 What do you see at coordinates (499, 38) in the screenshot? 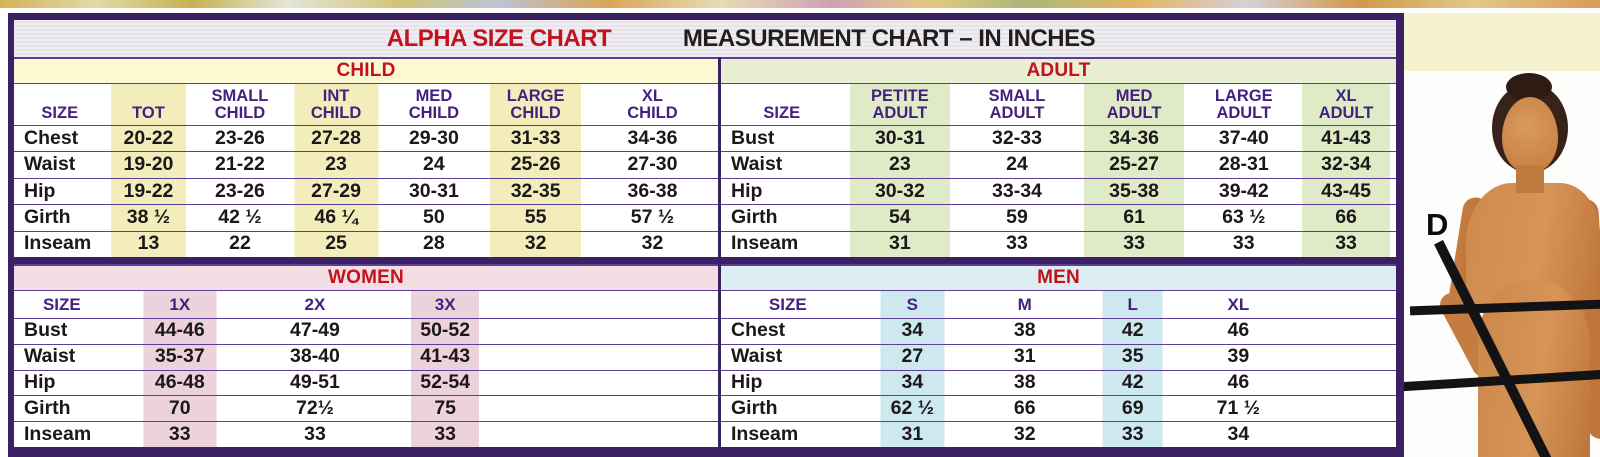
I see `alpha-size-chart-title: ALPHA SIZE CHART` at bounding box center [499, 38].